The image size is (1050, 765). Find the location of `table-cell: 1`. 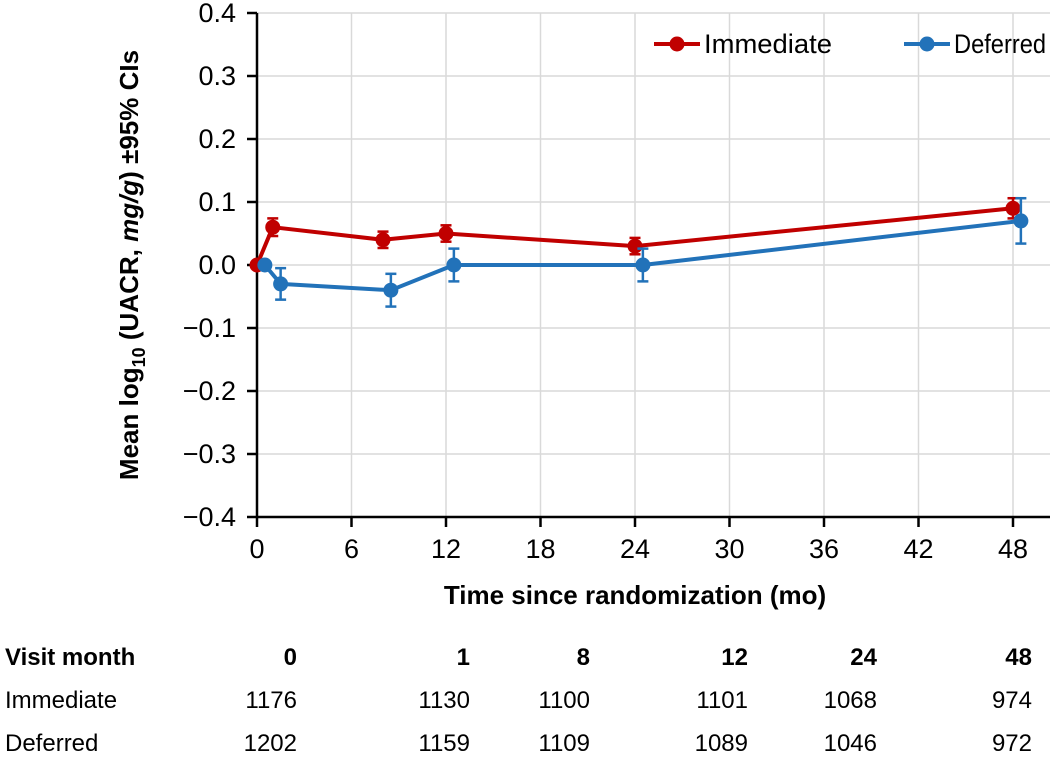

table-cell: 1 is located at coordinates (463, 657).